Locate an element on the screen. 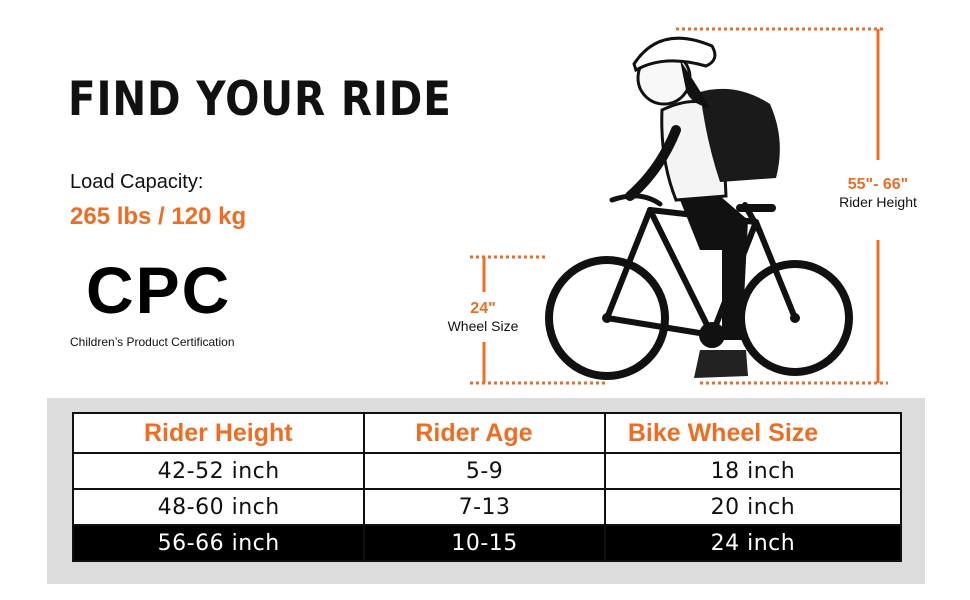  cell-rider-age: 10-15 is located at coordinates (484, 543).